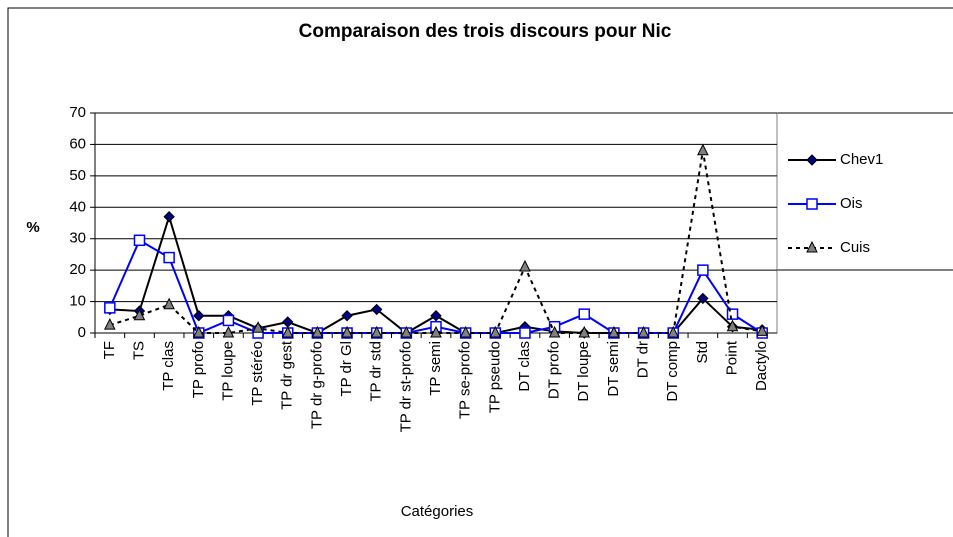 The width and height of the screenshot is (953, 537). I want to click on x-tick-label: TP profo, so click(198, 369).